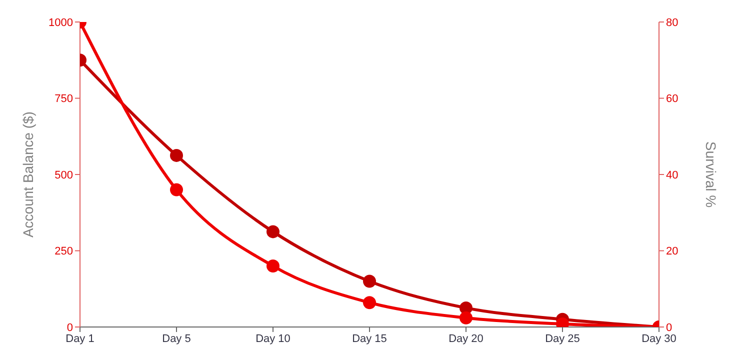 The image size is (739, 357). Describe the element at coordinates (669, 328) in the screenshot. I see `y2-tick-label: 0` at that location.